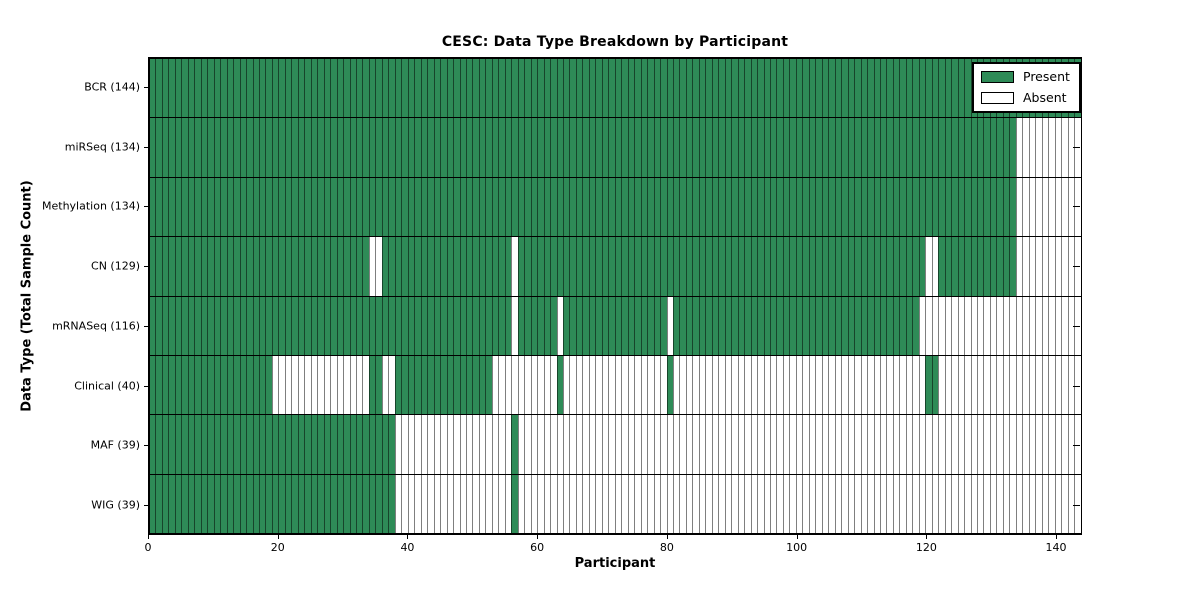  What do you see at coordinates (997, 76) in the screenshot?
I see `legend-swatch-icon` at bounding box center [997, 76].